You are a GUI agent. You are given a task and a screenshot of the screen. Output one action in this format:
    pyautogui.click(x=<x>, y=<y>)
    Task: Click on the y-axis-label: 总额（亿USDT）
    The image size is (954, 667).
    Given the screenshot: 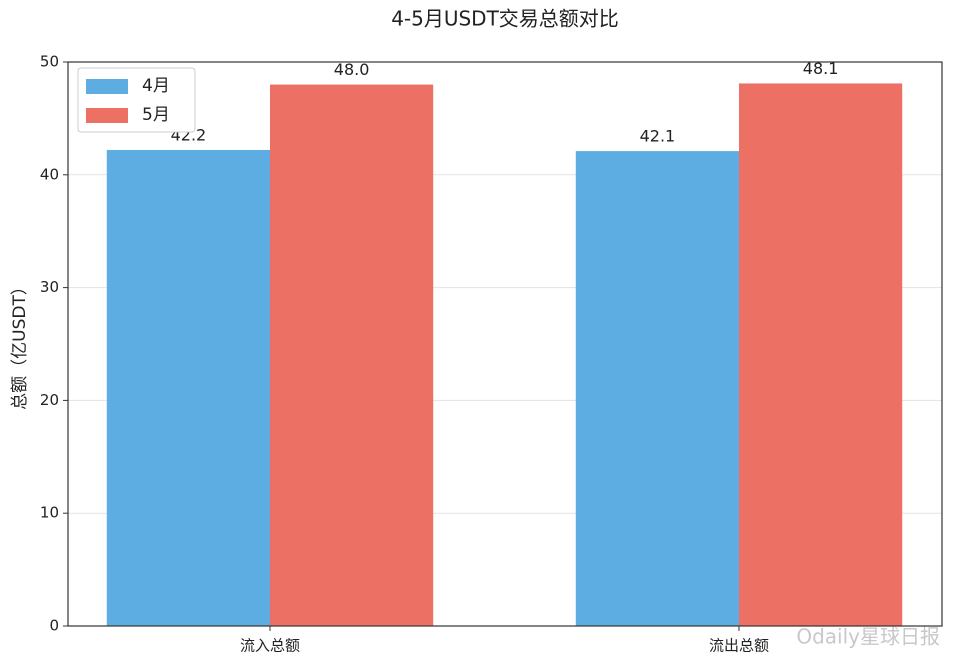 What is the action you would take?
    pyautogui.click(x=20, y=344)
    